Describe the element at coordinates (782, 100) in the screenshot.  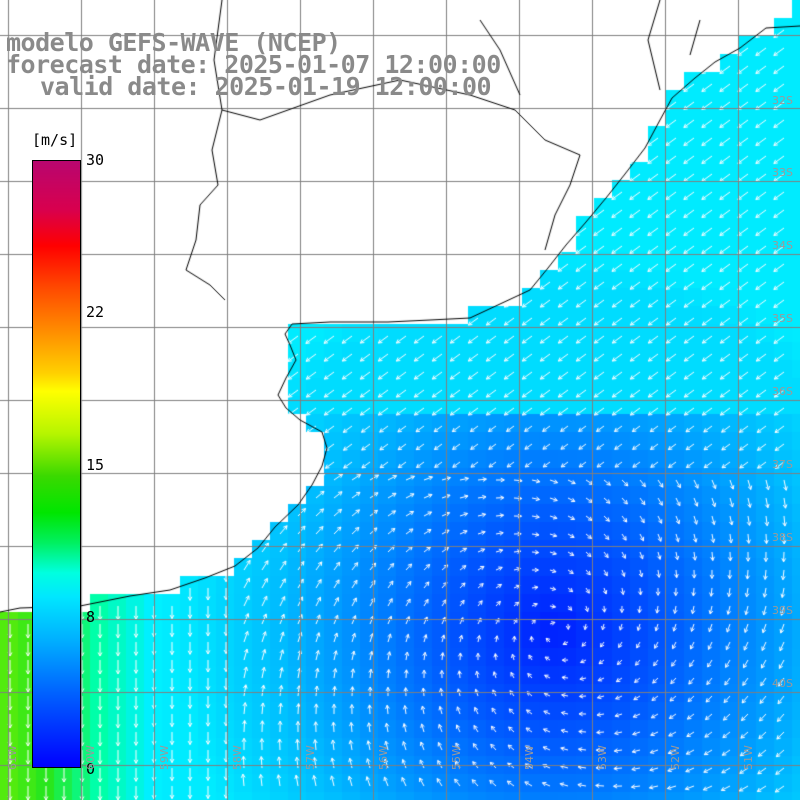
I see `lat-label-32s: 32S` at that location.